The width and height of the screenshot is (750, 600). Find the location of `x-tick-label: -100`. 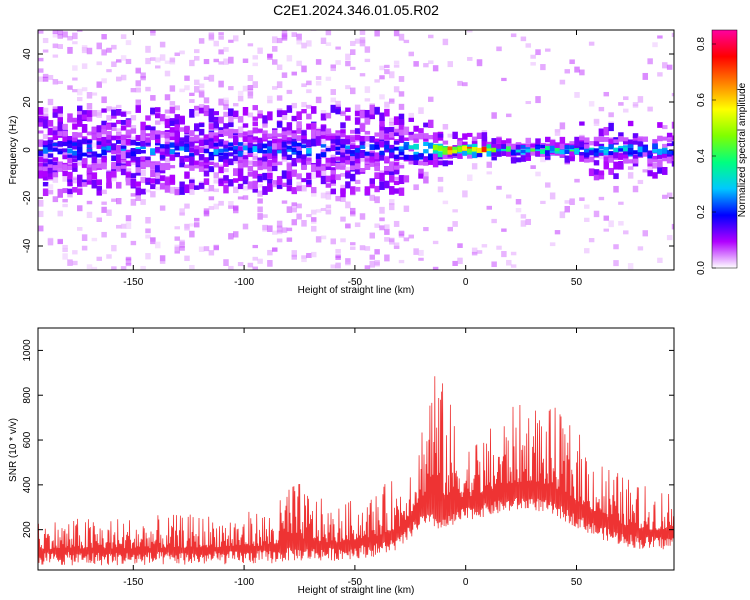

x-tick-label: -100 is located at coordinates (244, 582).